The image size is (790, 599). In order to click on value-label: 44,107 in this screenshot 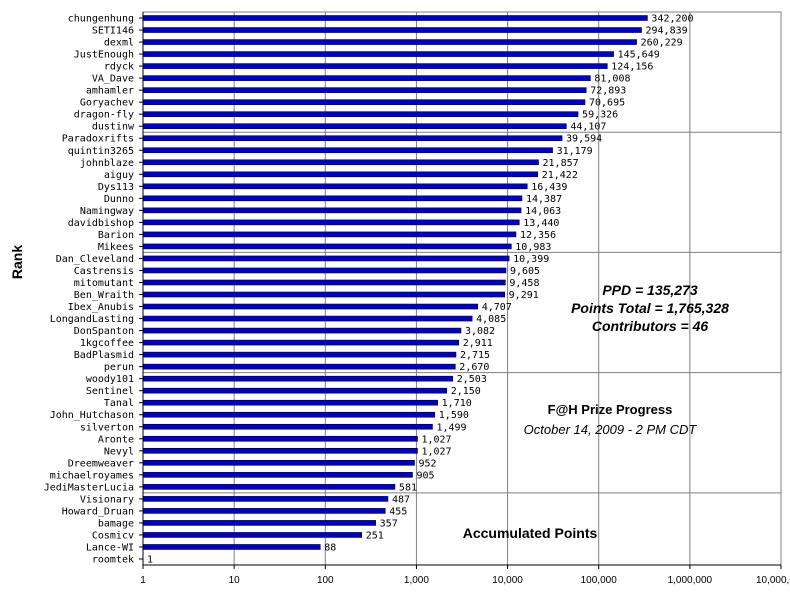, I will do `click(588, 127)`.